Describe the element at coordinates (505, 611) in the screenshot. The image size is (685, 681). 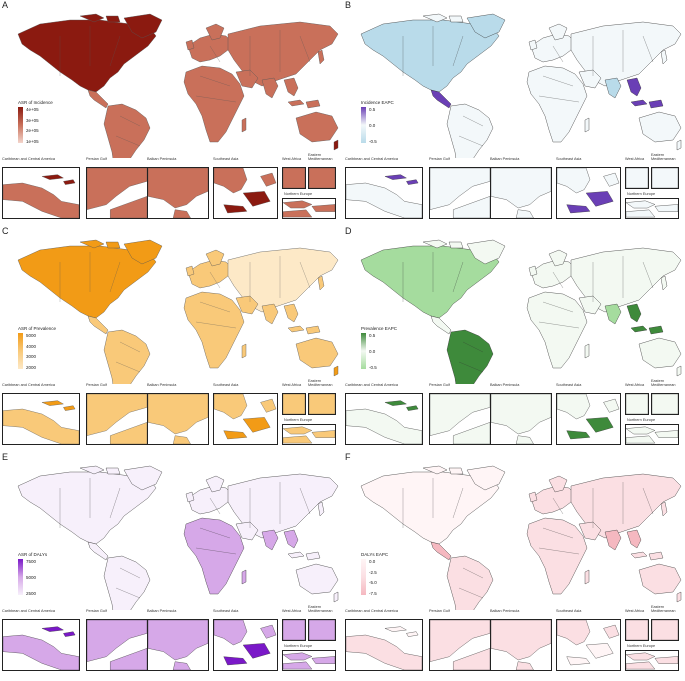
I see `inset-label-balkan: Balkan Peninsula` at that location.